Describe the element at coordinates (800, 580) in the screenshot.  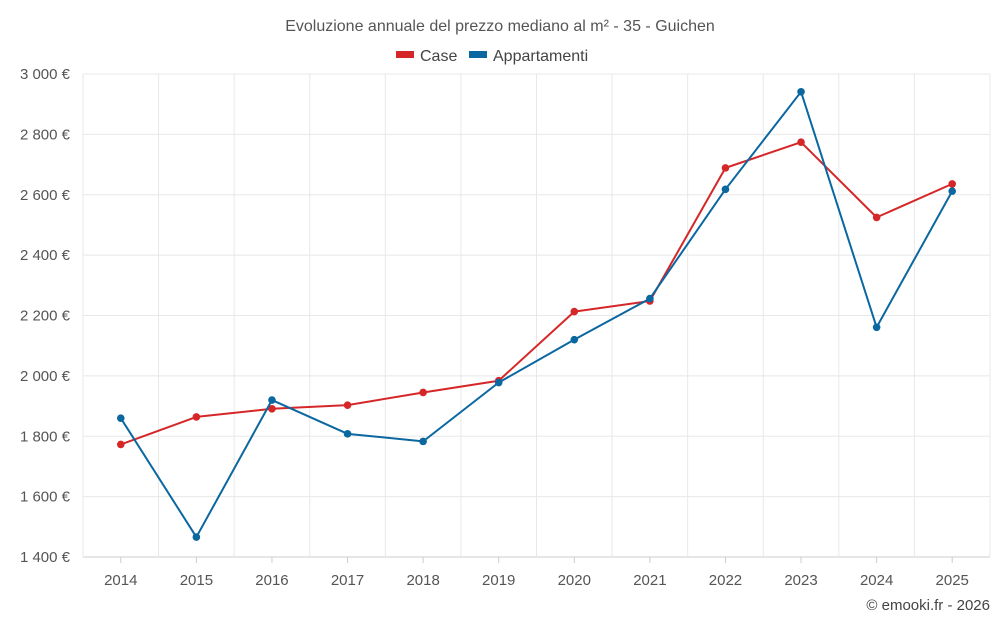
I see `x-tick-label: 2023` at that location.